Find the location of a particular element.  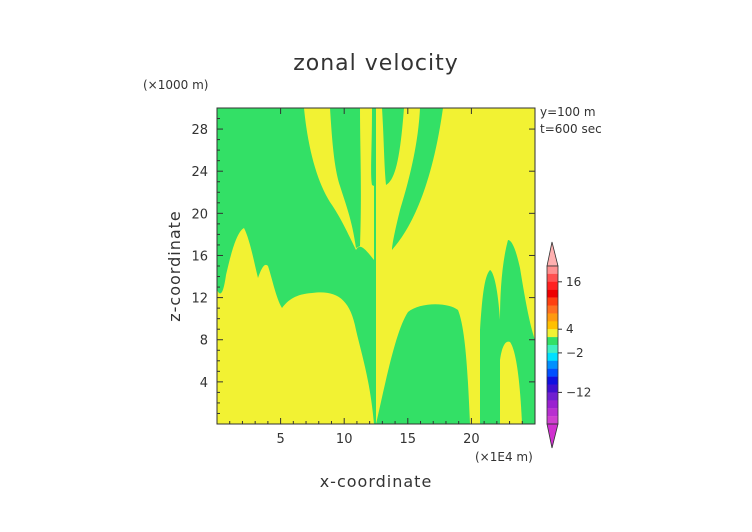

y-tick-label: 28 is located at coordinates (199, 130).